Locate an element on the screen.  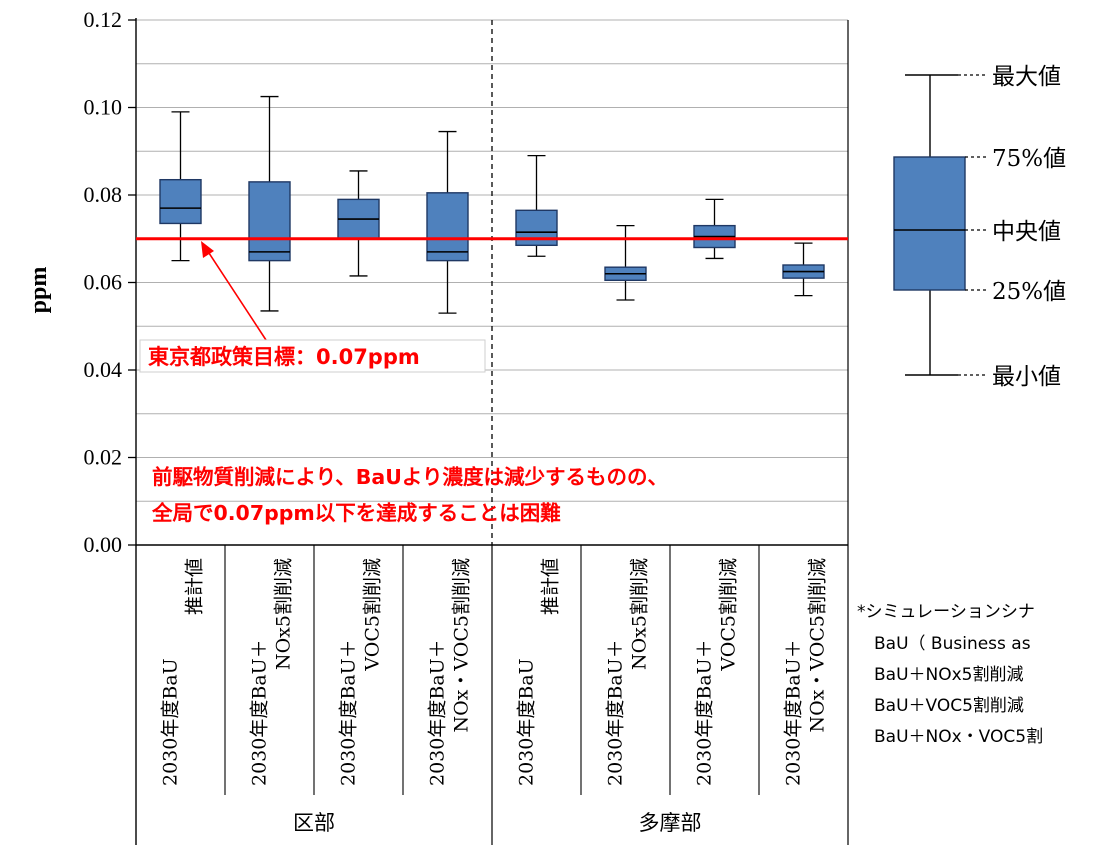
group-label-2: 多摩部 is located at coordinates (670, 823).